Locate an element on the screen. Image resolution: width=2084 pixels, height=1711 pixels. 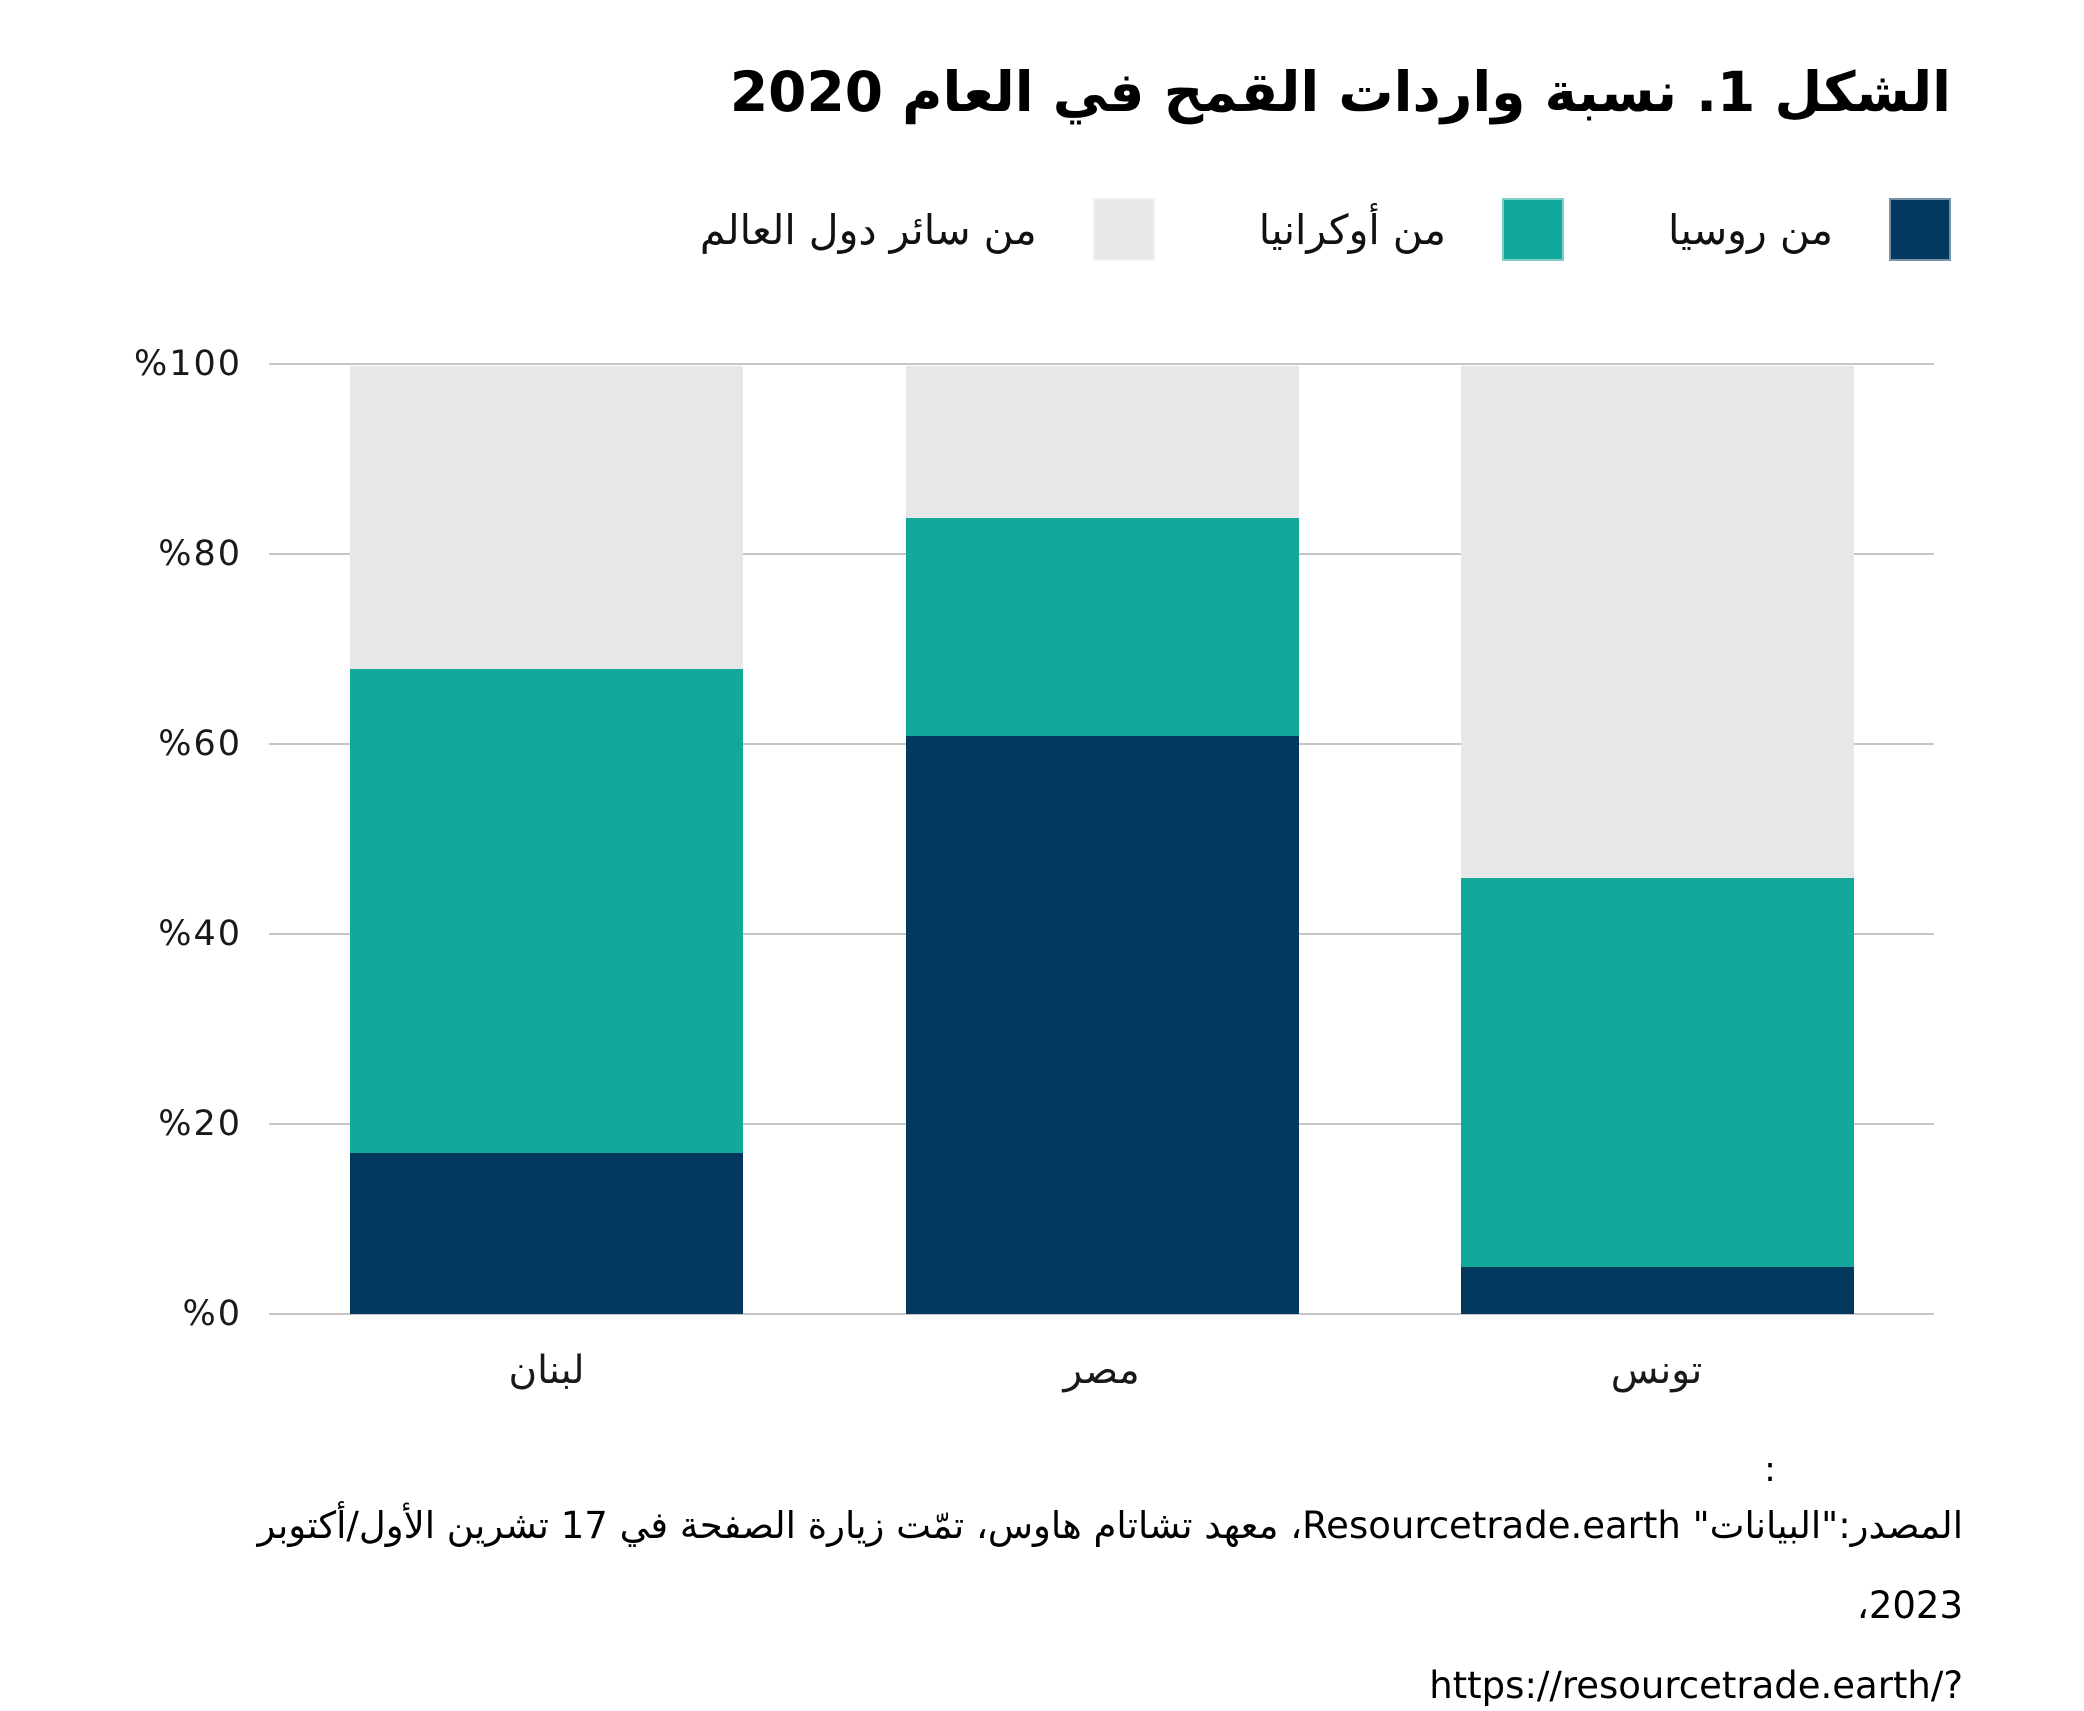
legend-item-russia: من روسيا is located at coordinates (1809, 229).